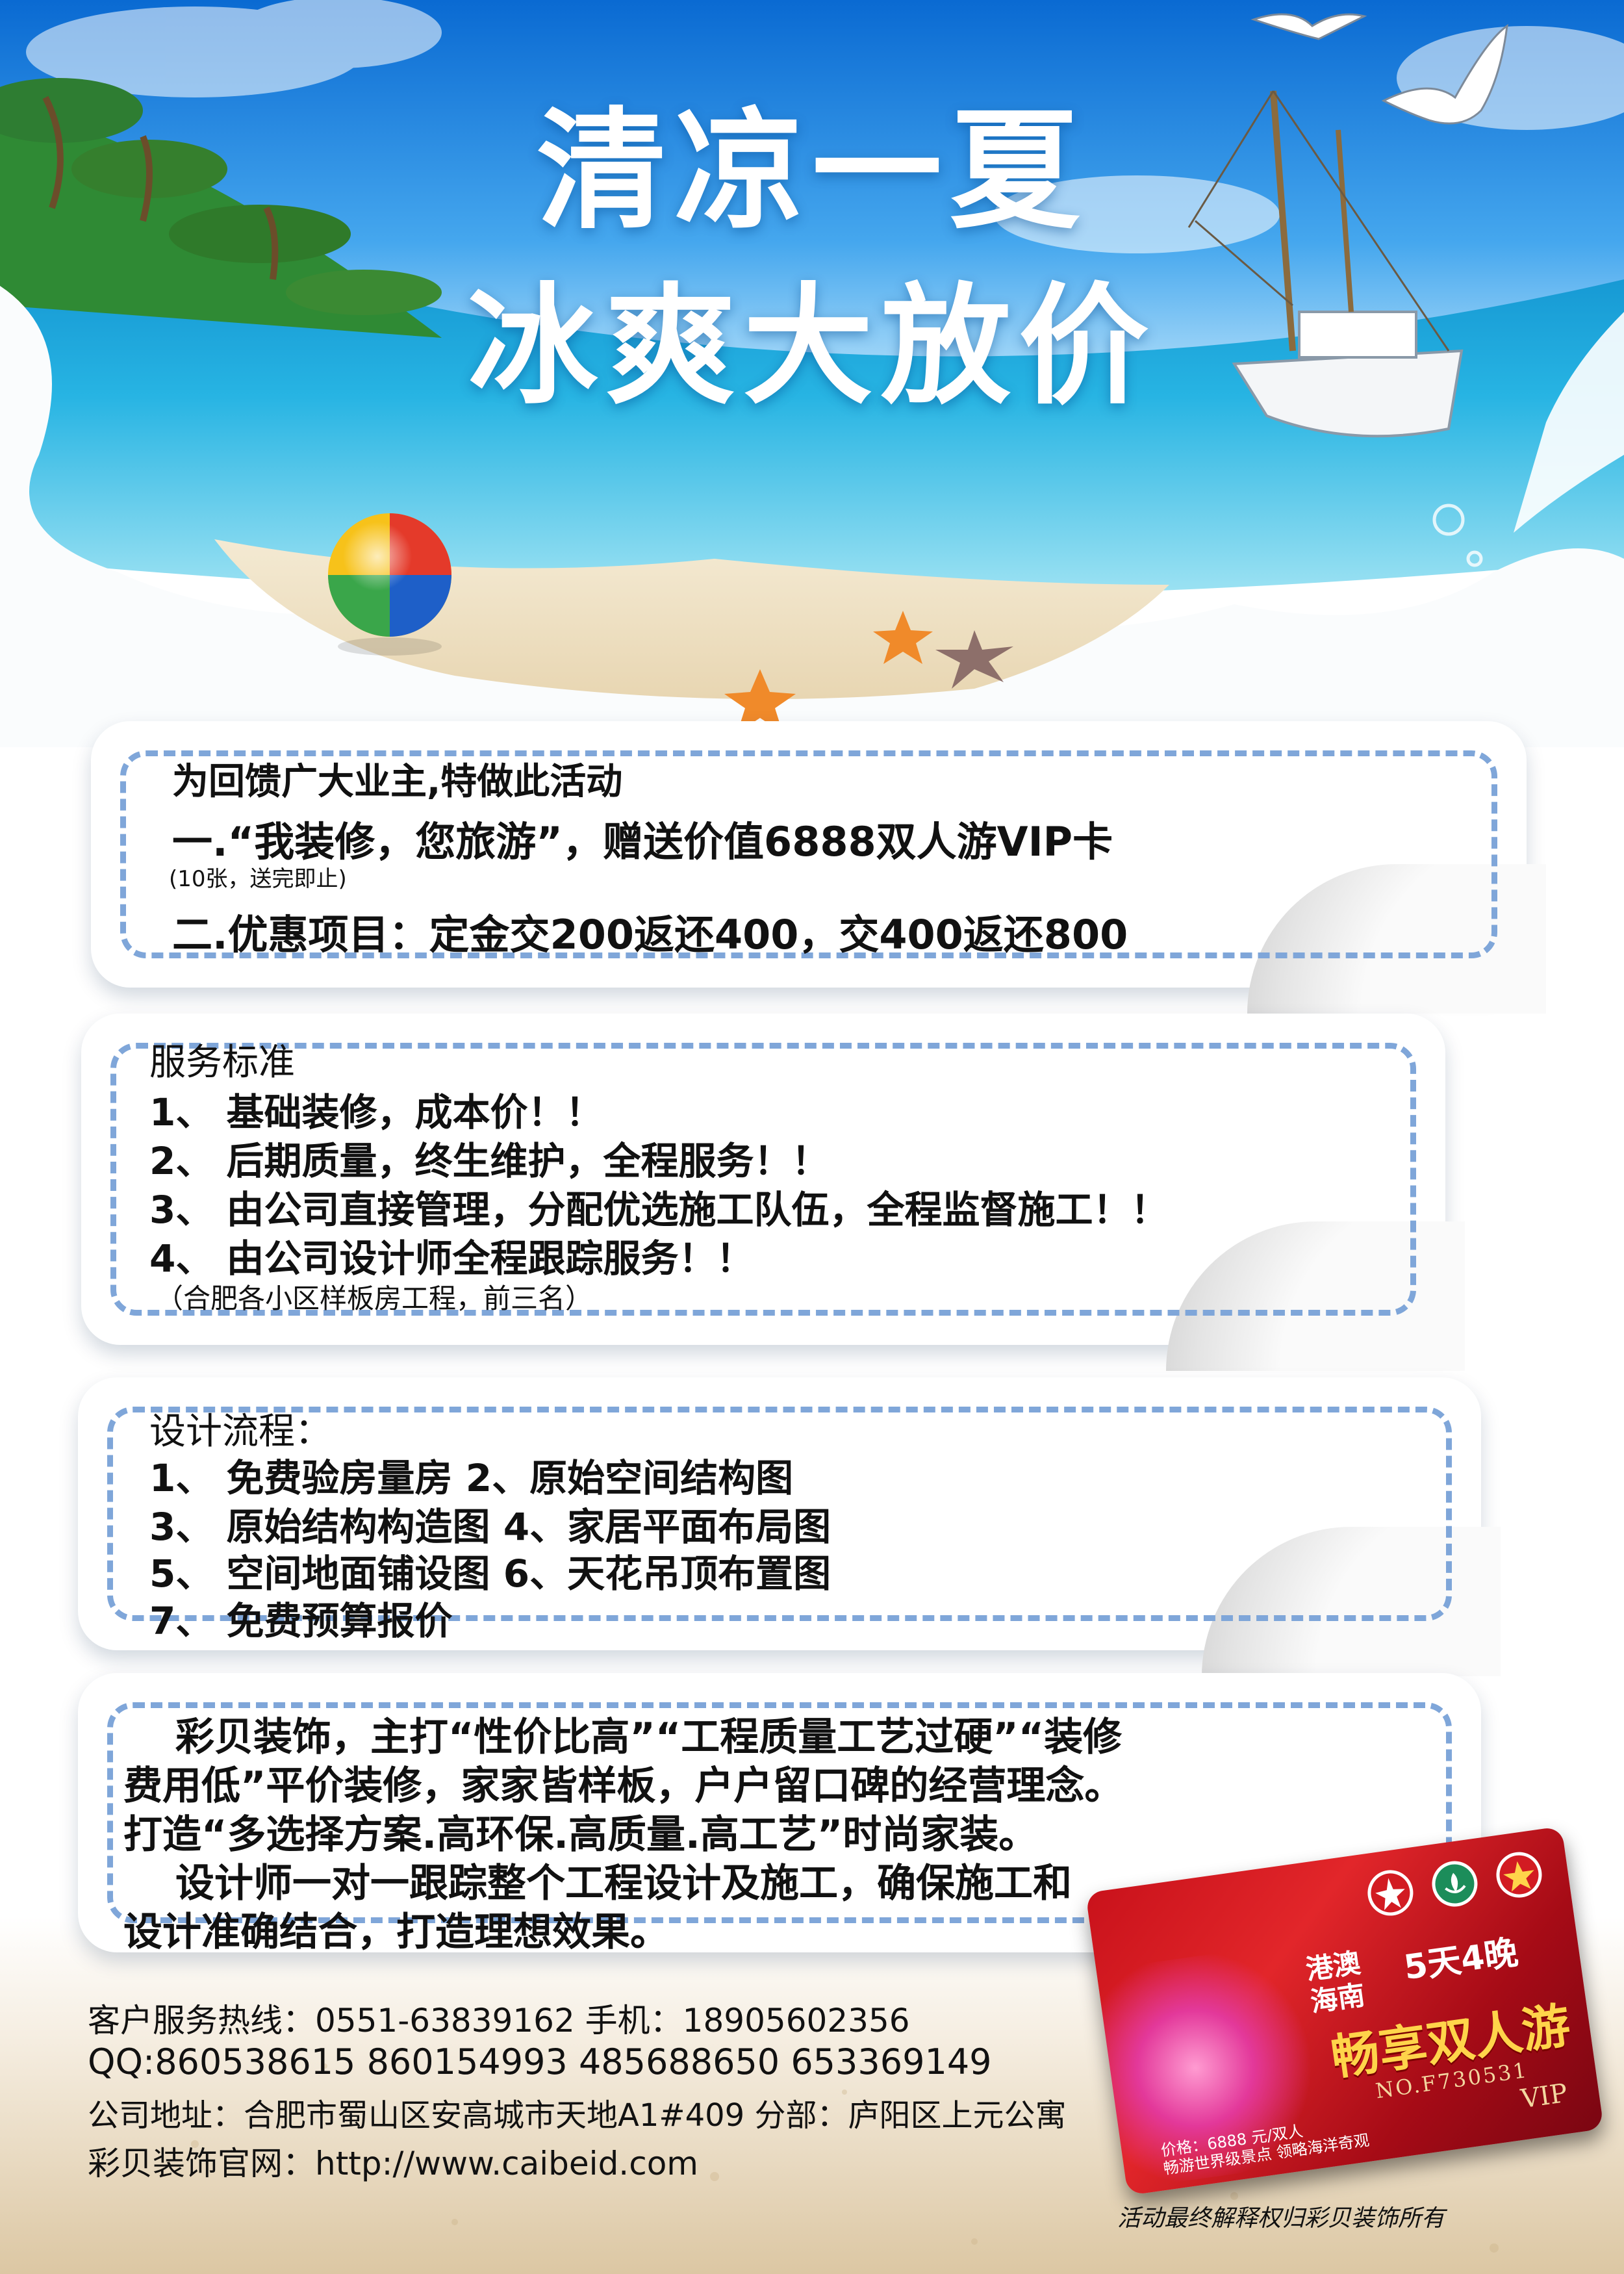 Image resolution: width=1624 pixels, height=2274 pixels. I want to click on process-title: 设计流程：, so click(240, 1432).